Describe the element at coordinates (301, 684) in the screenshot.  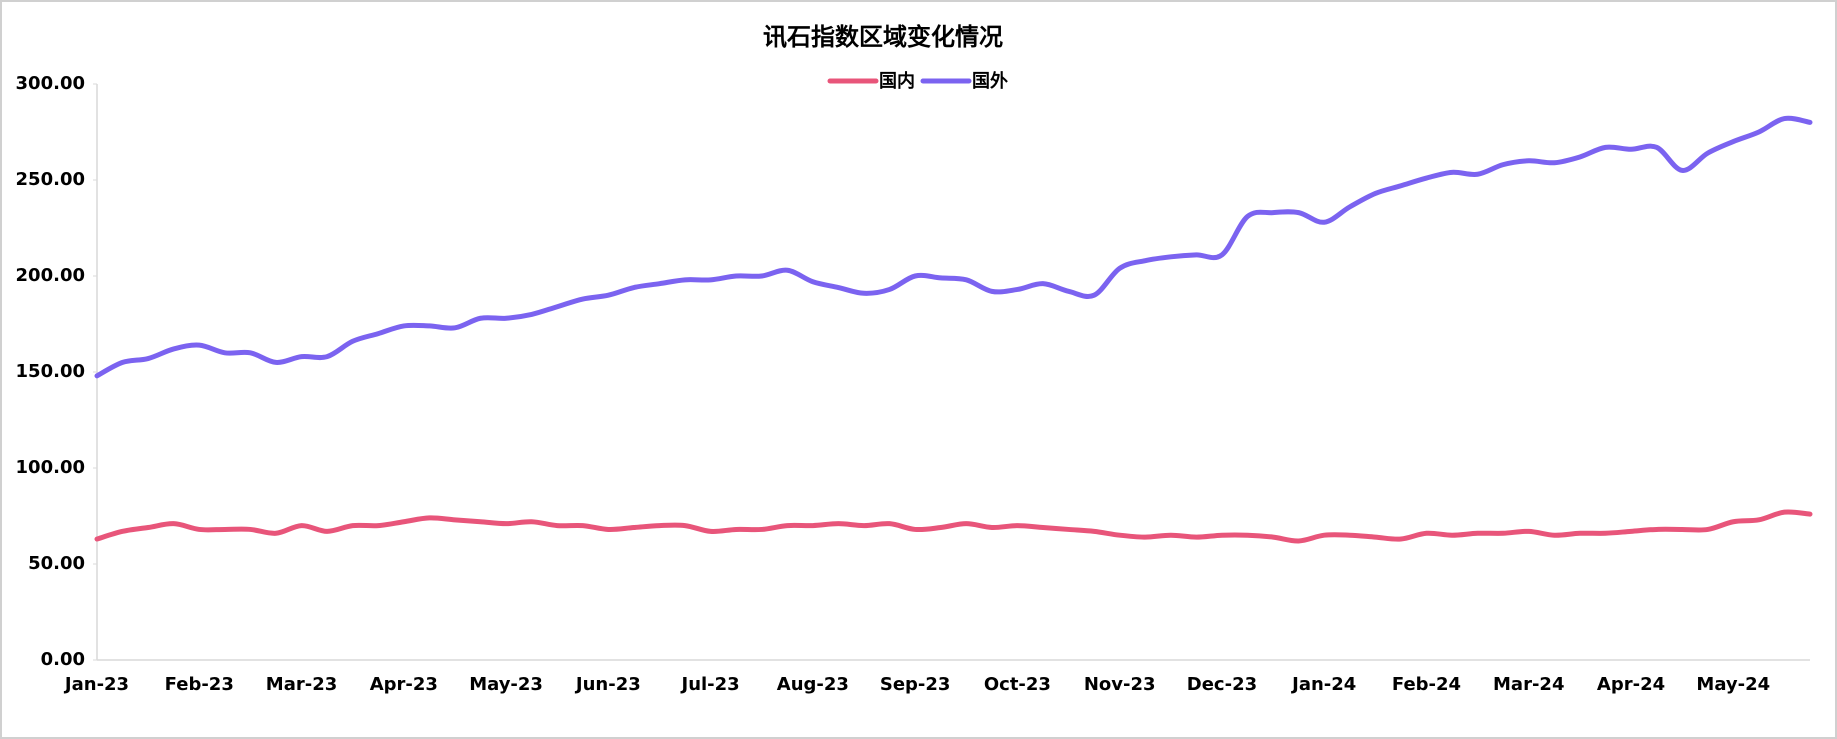
I see `x-tick-label: Mar-23` at that location.